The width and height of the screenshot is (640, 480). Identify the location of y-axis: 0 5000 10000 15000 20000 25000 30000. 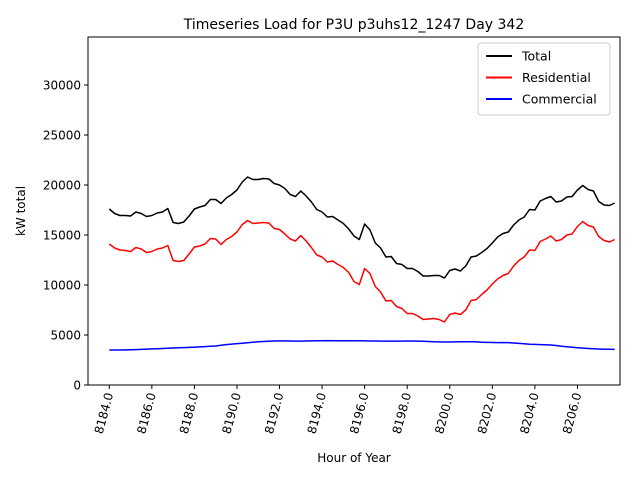
(65, 236).